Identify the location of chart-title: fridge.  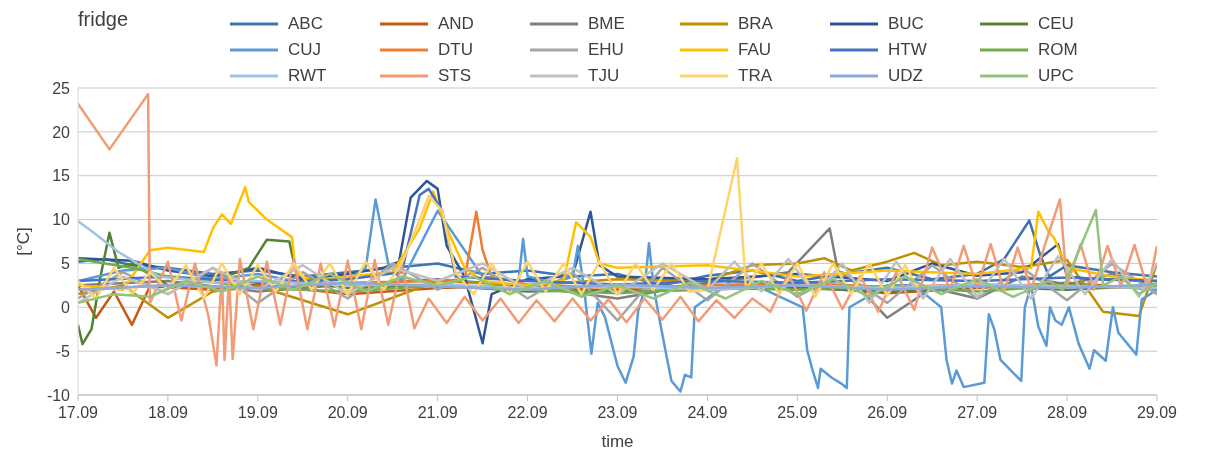
(103, 19).